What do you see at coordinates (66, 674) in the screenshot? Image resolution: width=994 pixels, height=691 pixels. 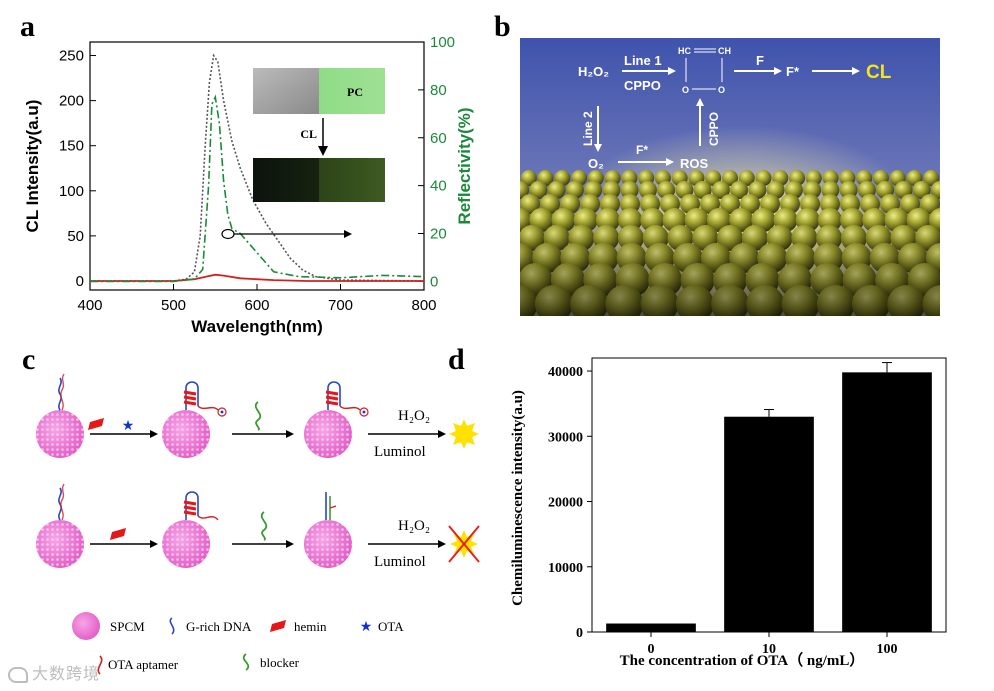 I see `watermark-text: 大数跨境` at bounding box center [66, 674].